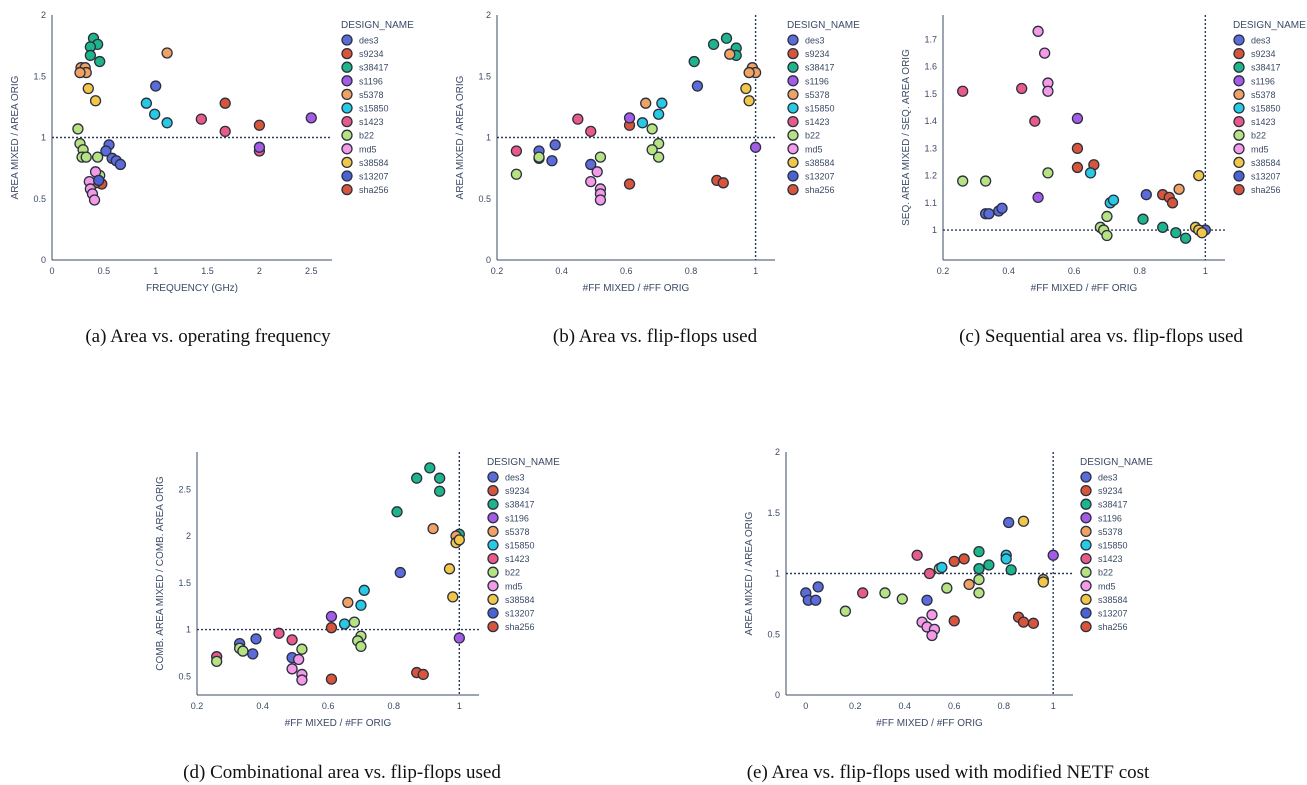  What do you see at coordinates (43, 260) in the screenshot?
I see `y-tick-label: 0` at bounding box center [43, 260].